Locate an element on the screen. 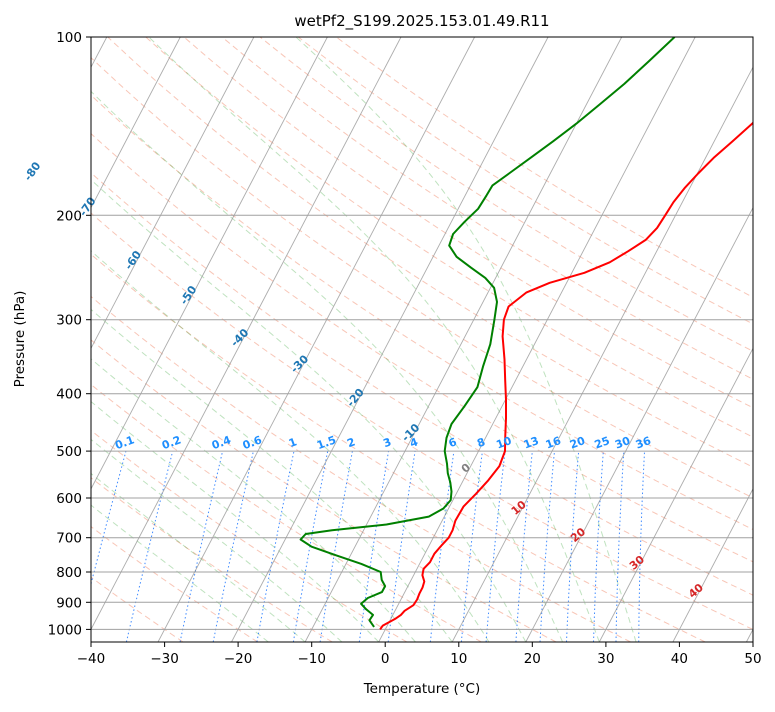 The height and width of the screenshot is (712, 775). x-tick-label: 20 is located at coordinates (532, 659).